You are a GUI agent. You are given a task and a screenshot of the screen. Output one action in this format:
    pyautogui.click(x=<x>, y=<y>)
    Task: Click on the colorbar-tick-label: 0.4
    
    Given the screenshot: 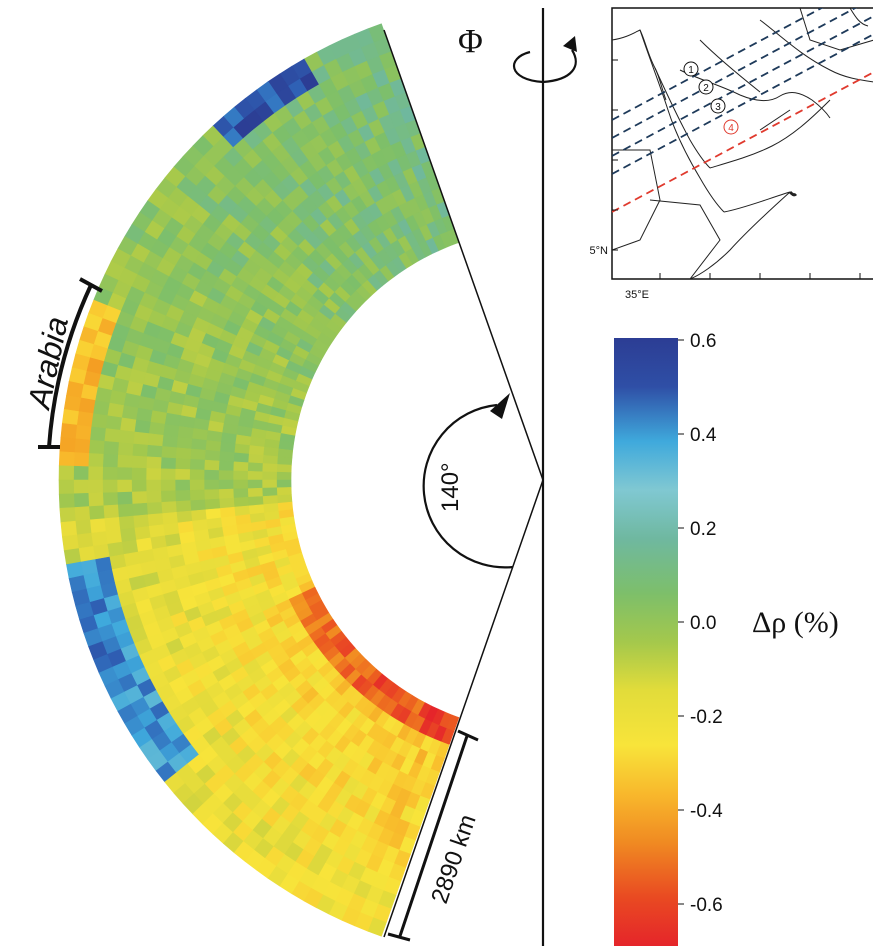 What is the action you would take?
    pyautogui.click(x=703, y=435)
    